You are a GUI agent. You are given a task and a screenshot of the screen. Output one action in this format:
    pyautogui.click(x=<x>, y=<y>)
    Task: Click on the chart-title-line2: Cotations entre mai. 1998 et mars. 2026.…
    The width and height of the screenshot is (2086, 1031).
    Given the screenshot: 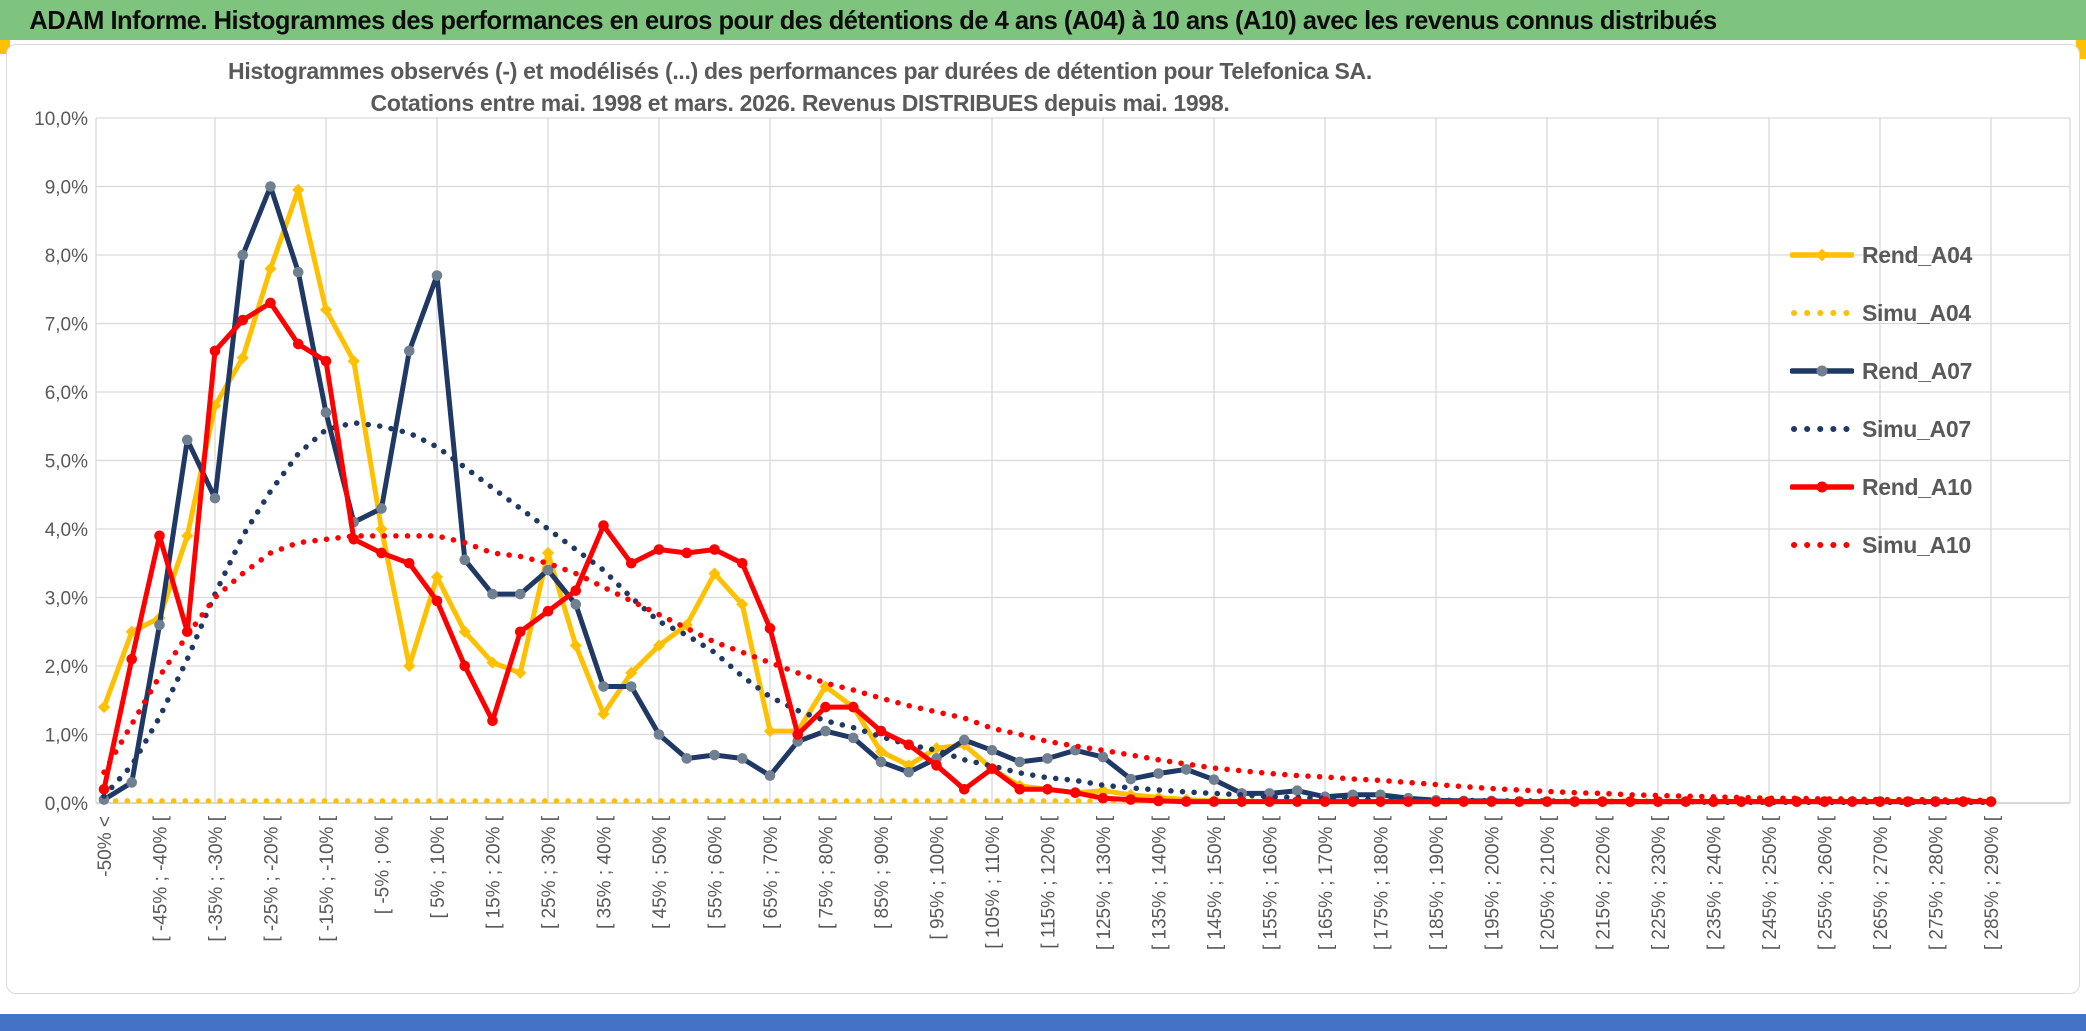 What is the action you would take?
    pyautogui.click(x=800, y=103)
    